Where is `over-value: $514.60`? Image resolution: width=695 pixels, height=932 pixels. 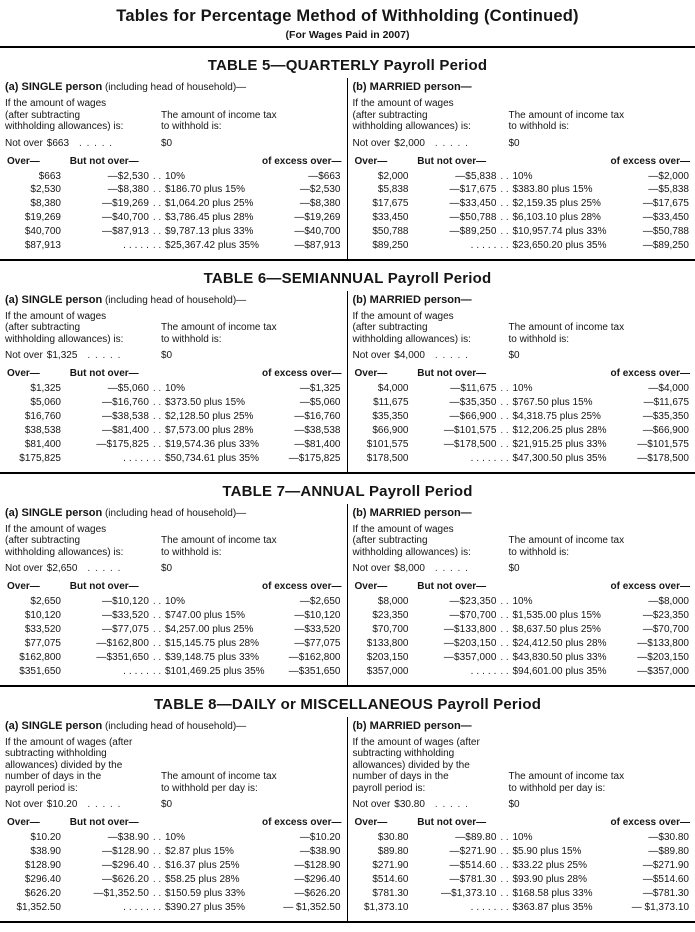
over-value: $514.60 is located at coordinates (390, 880).